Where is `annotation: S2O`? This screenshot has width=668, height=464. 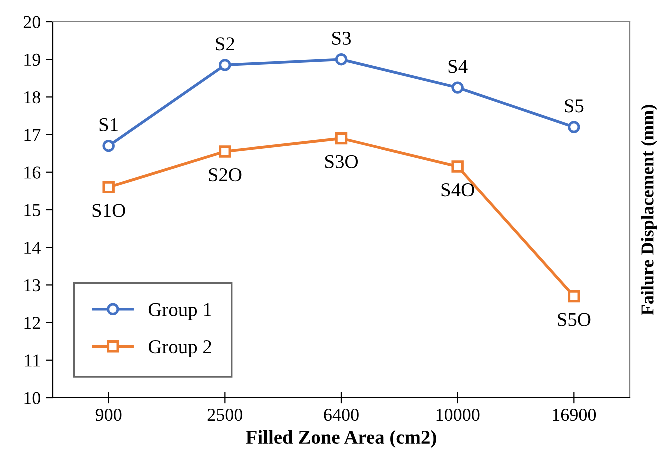 annotation: S2O is located at coordinates (225, 175).